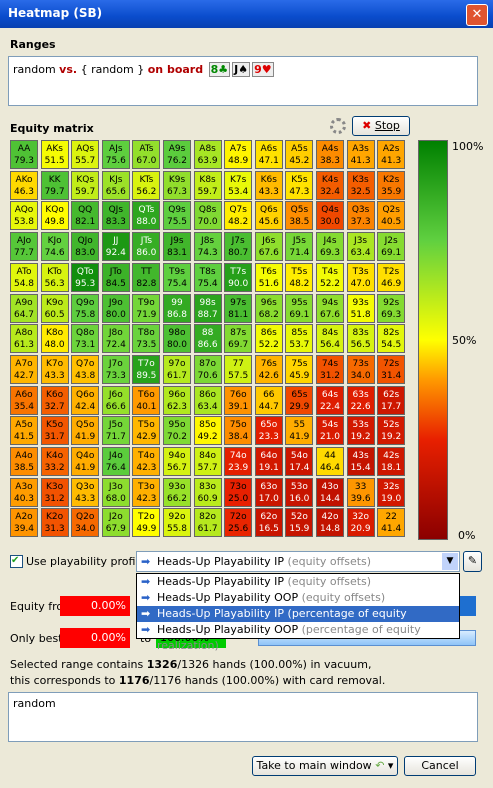  I want to click on hand-label: 53s, so click(360, 425).